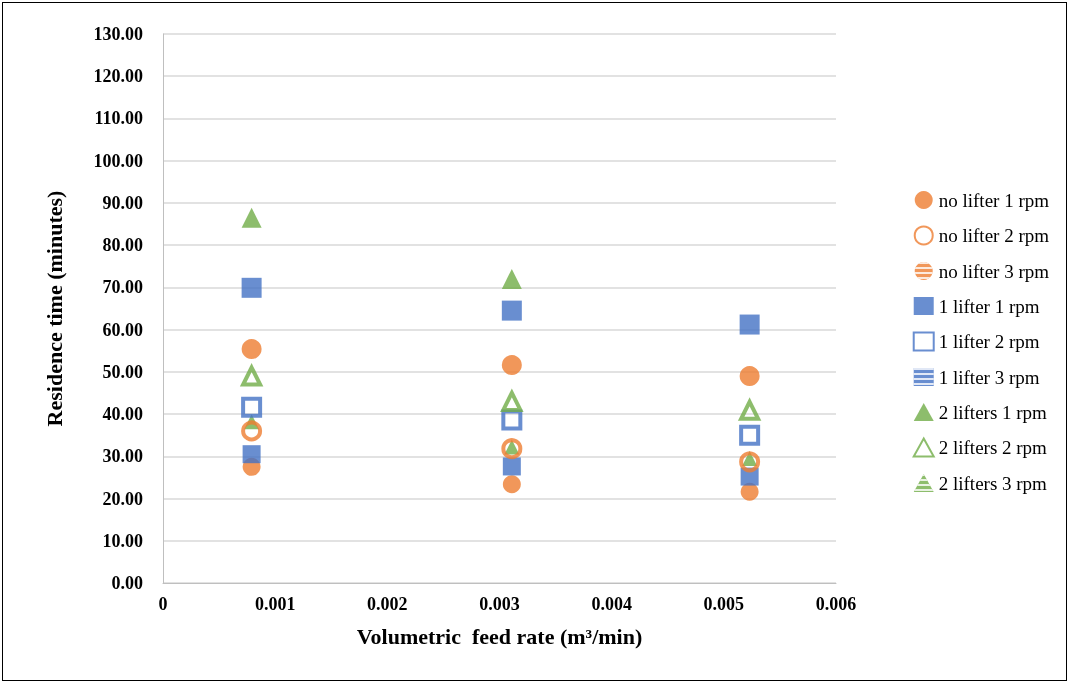 Image resolution: width=1071 pixels, height=685 pixels. What do you see at coordinates (122, 540) in the screenshot?
I see `y-tick-label: 10.00` at bounding box center [122, 540].